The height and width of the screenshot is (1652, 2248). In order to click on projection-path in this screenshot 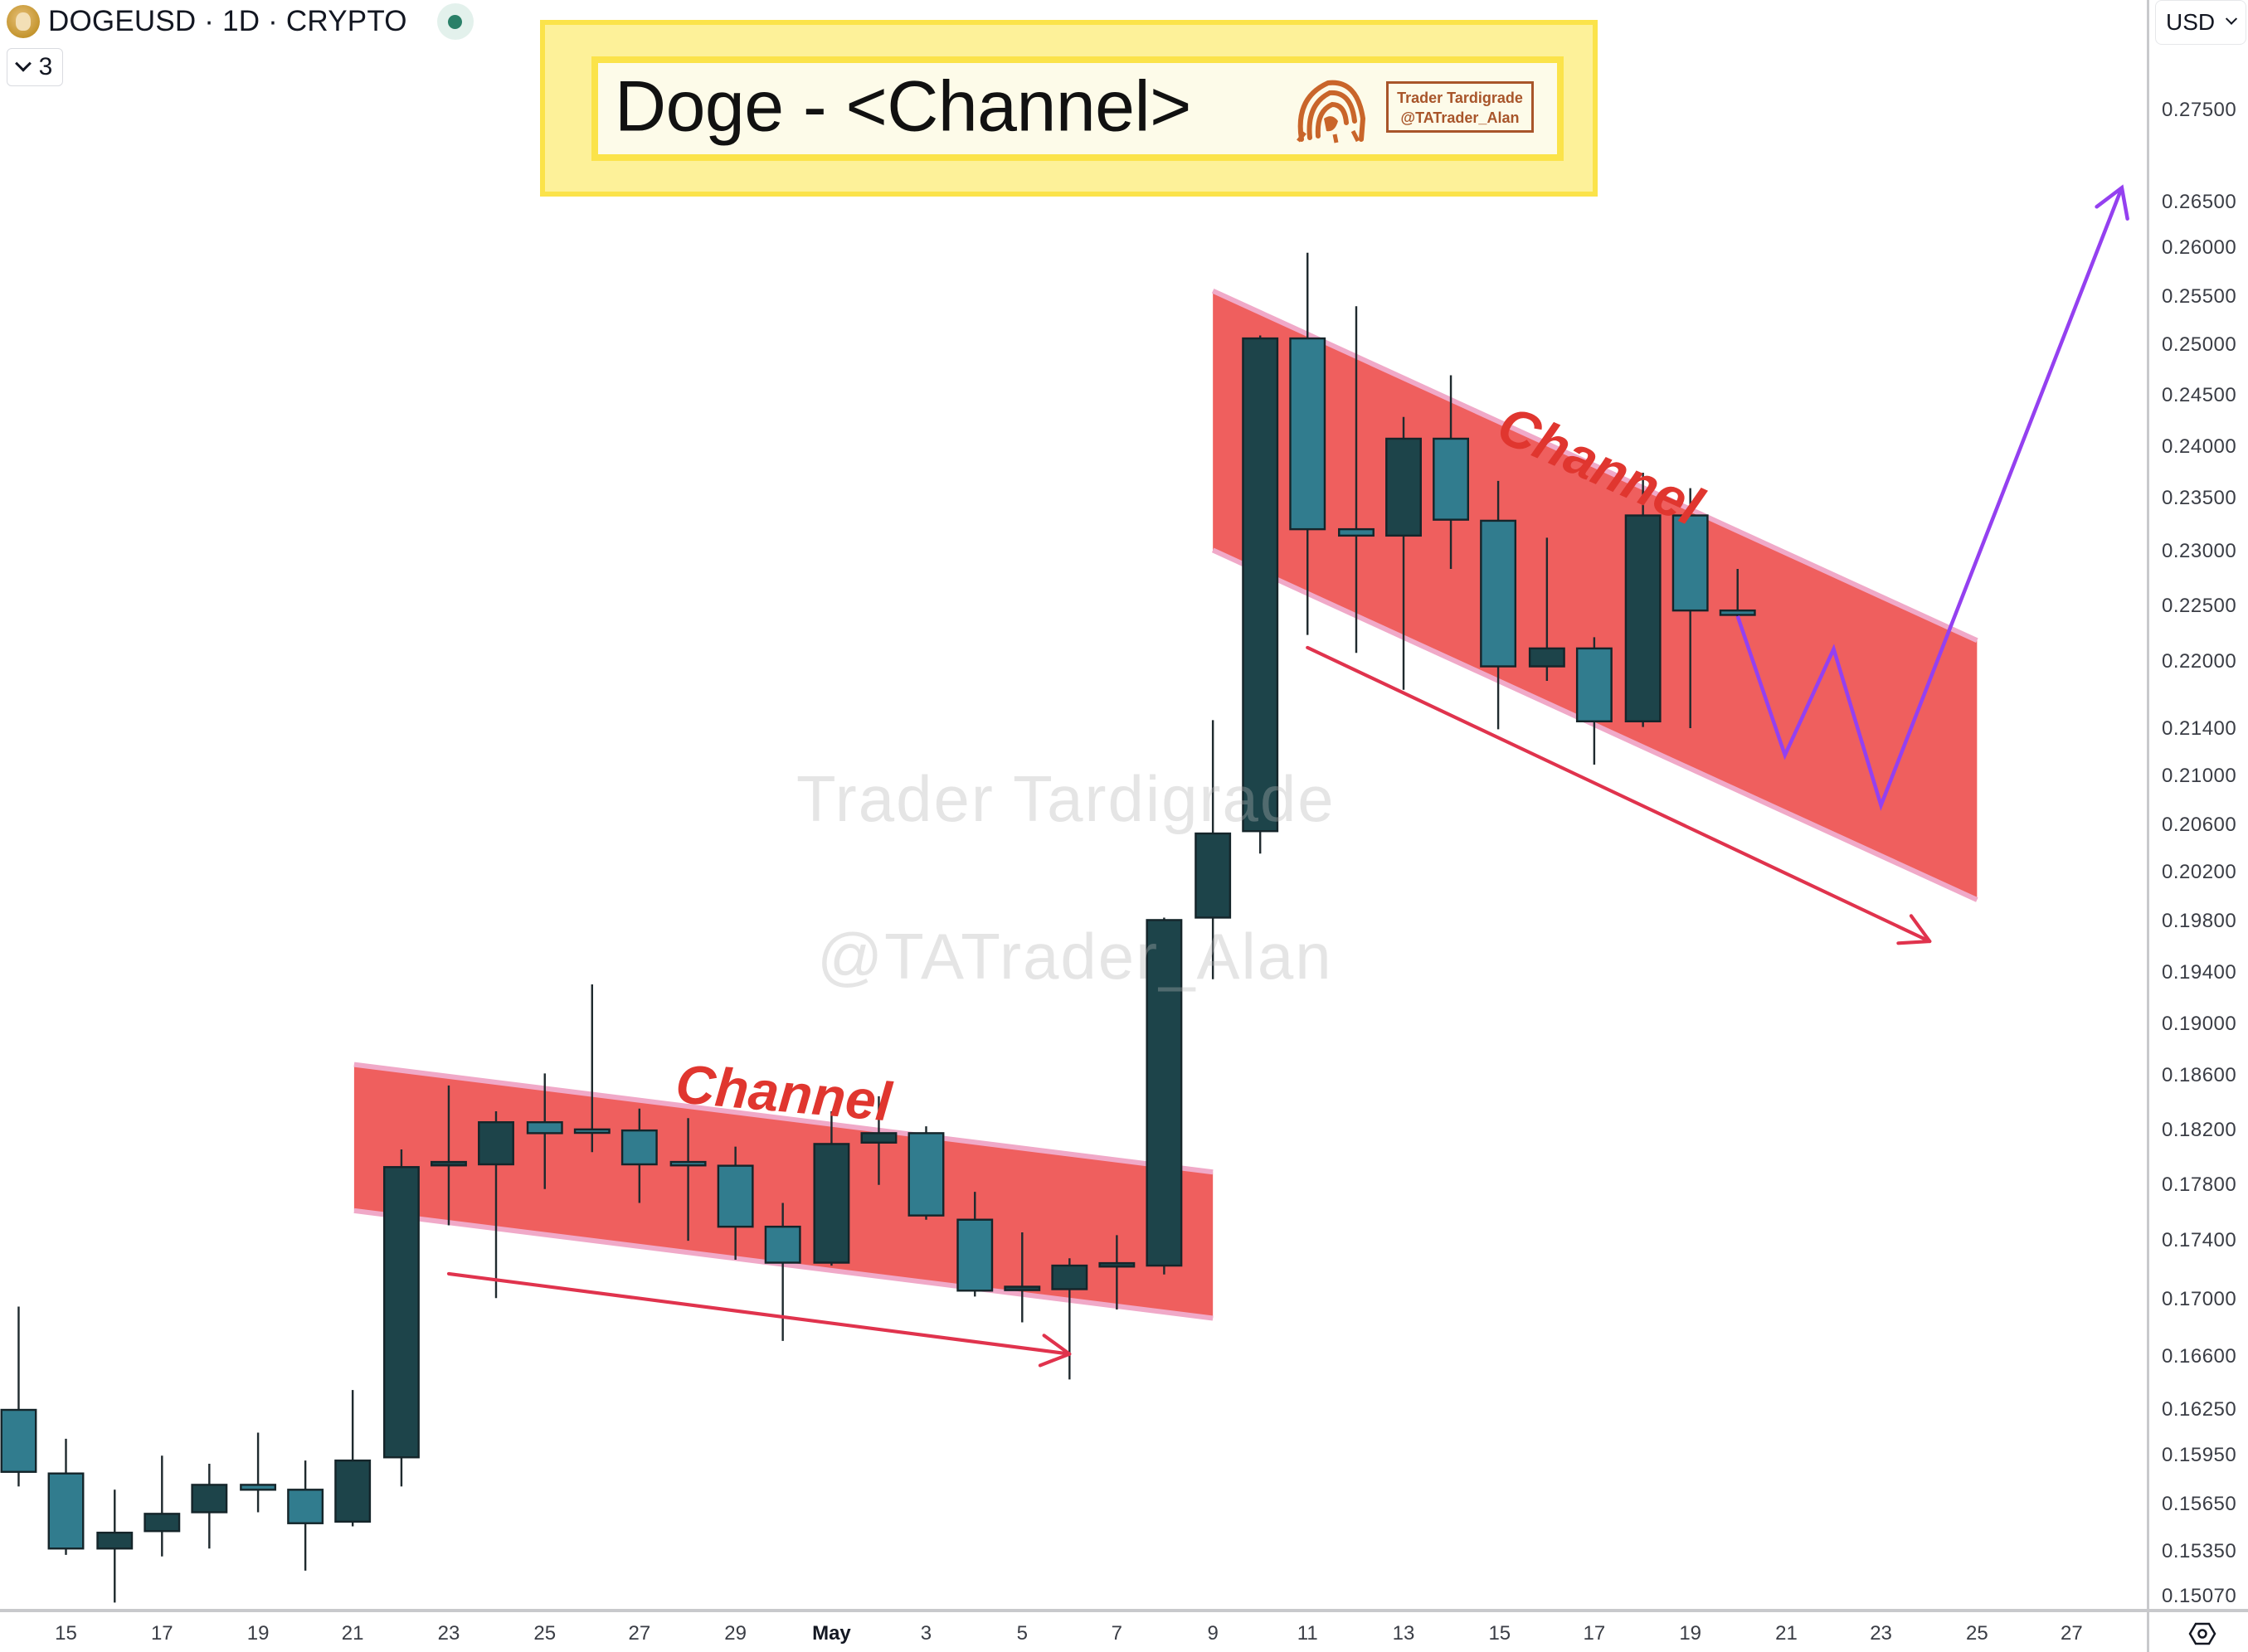, I will do `click(1932, 497)`.